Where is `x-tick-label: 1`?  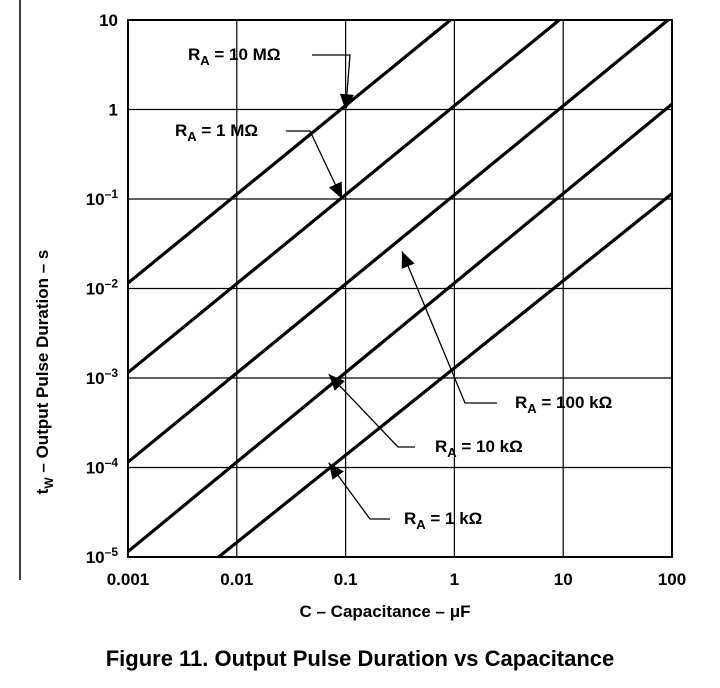
x-tick-label: 1 is located at coordinates (454, 579).